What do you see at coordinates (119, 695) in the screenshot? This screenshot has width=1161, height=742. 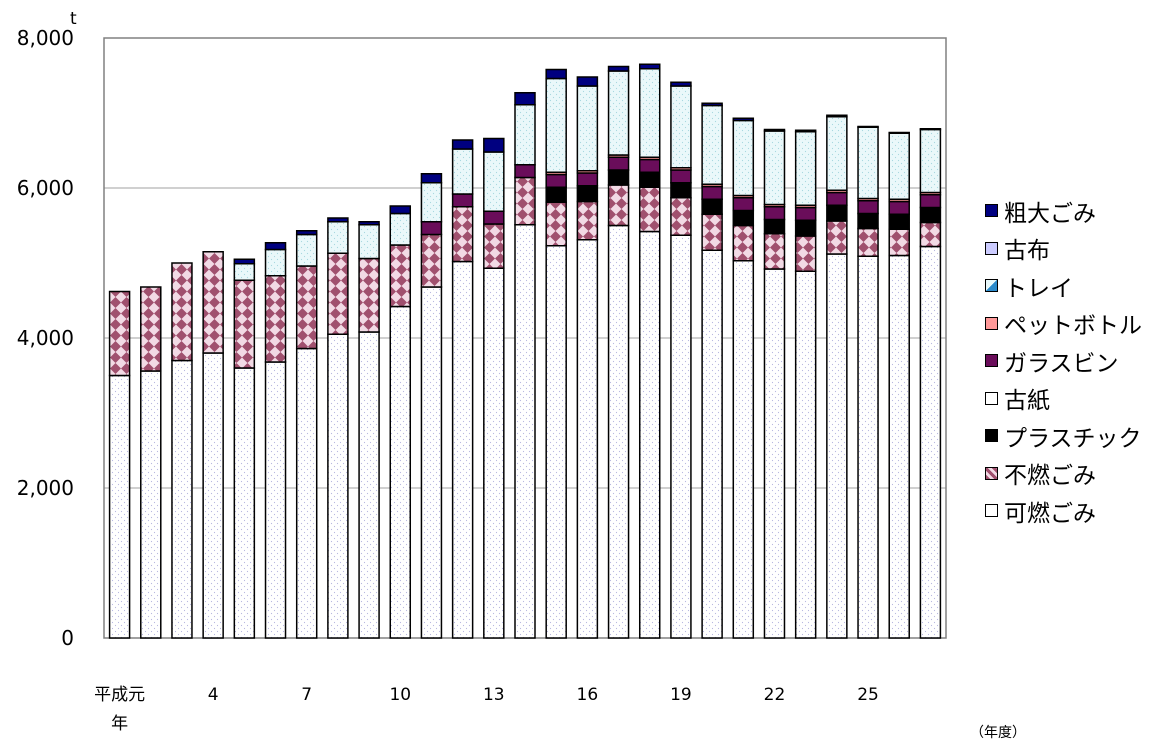 I see `x-tick-label: 平成元` at bounding box center [119, 695].